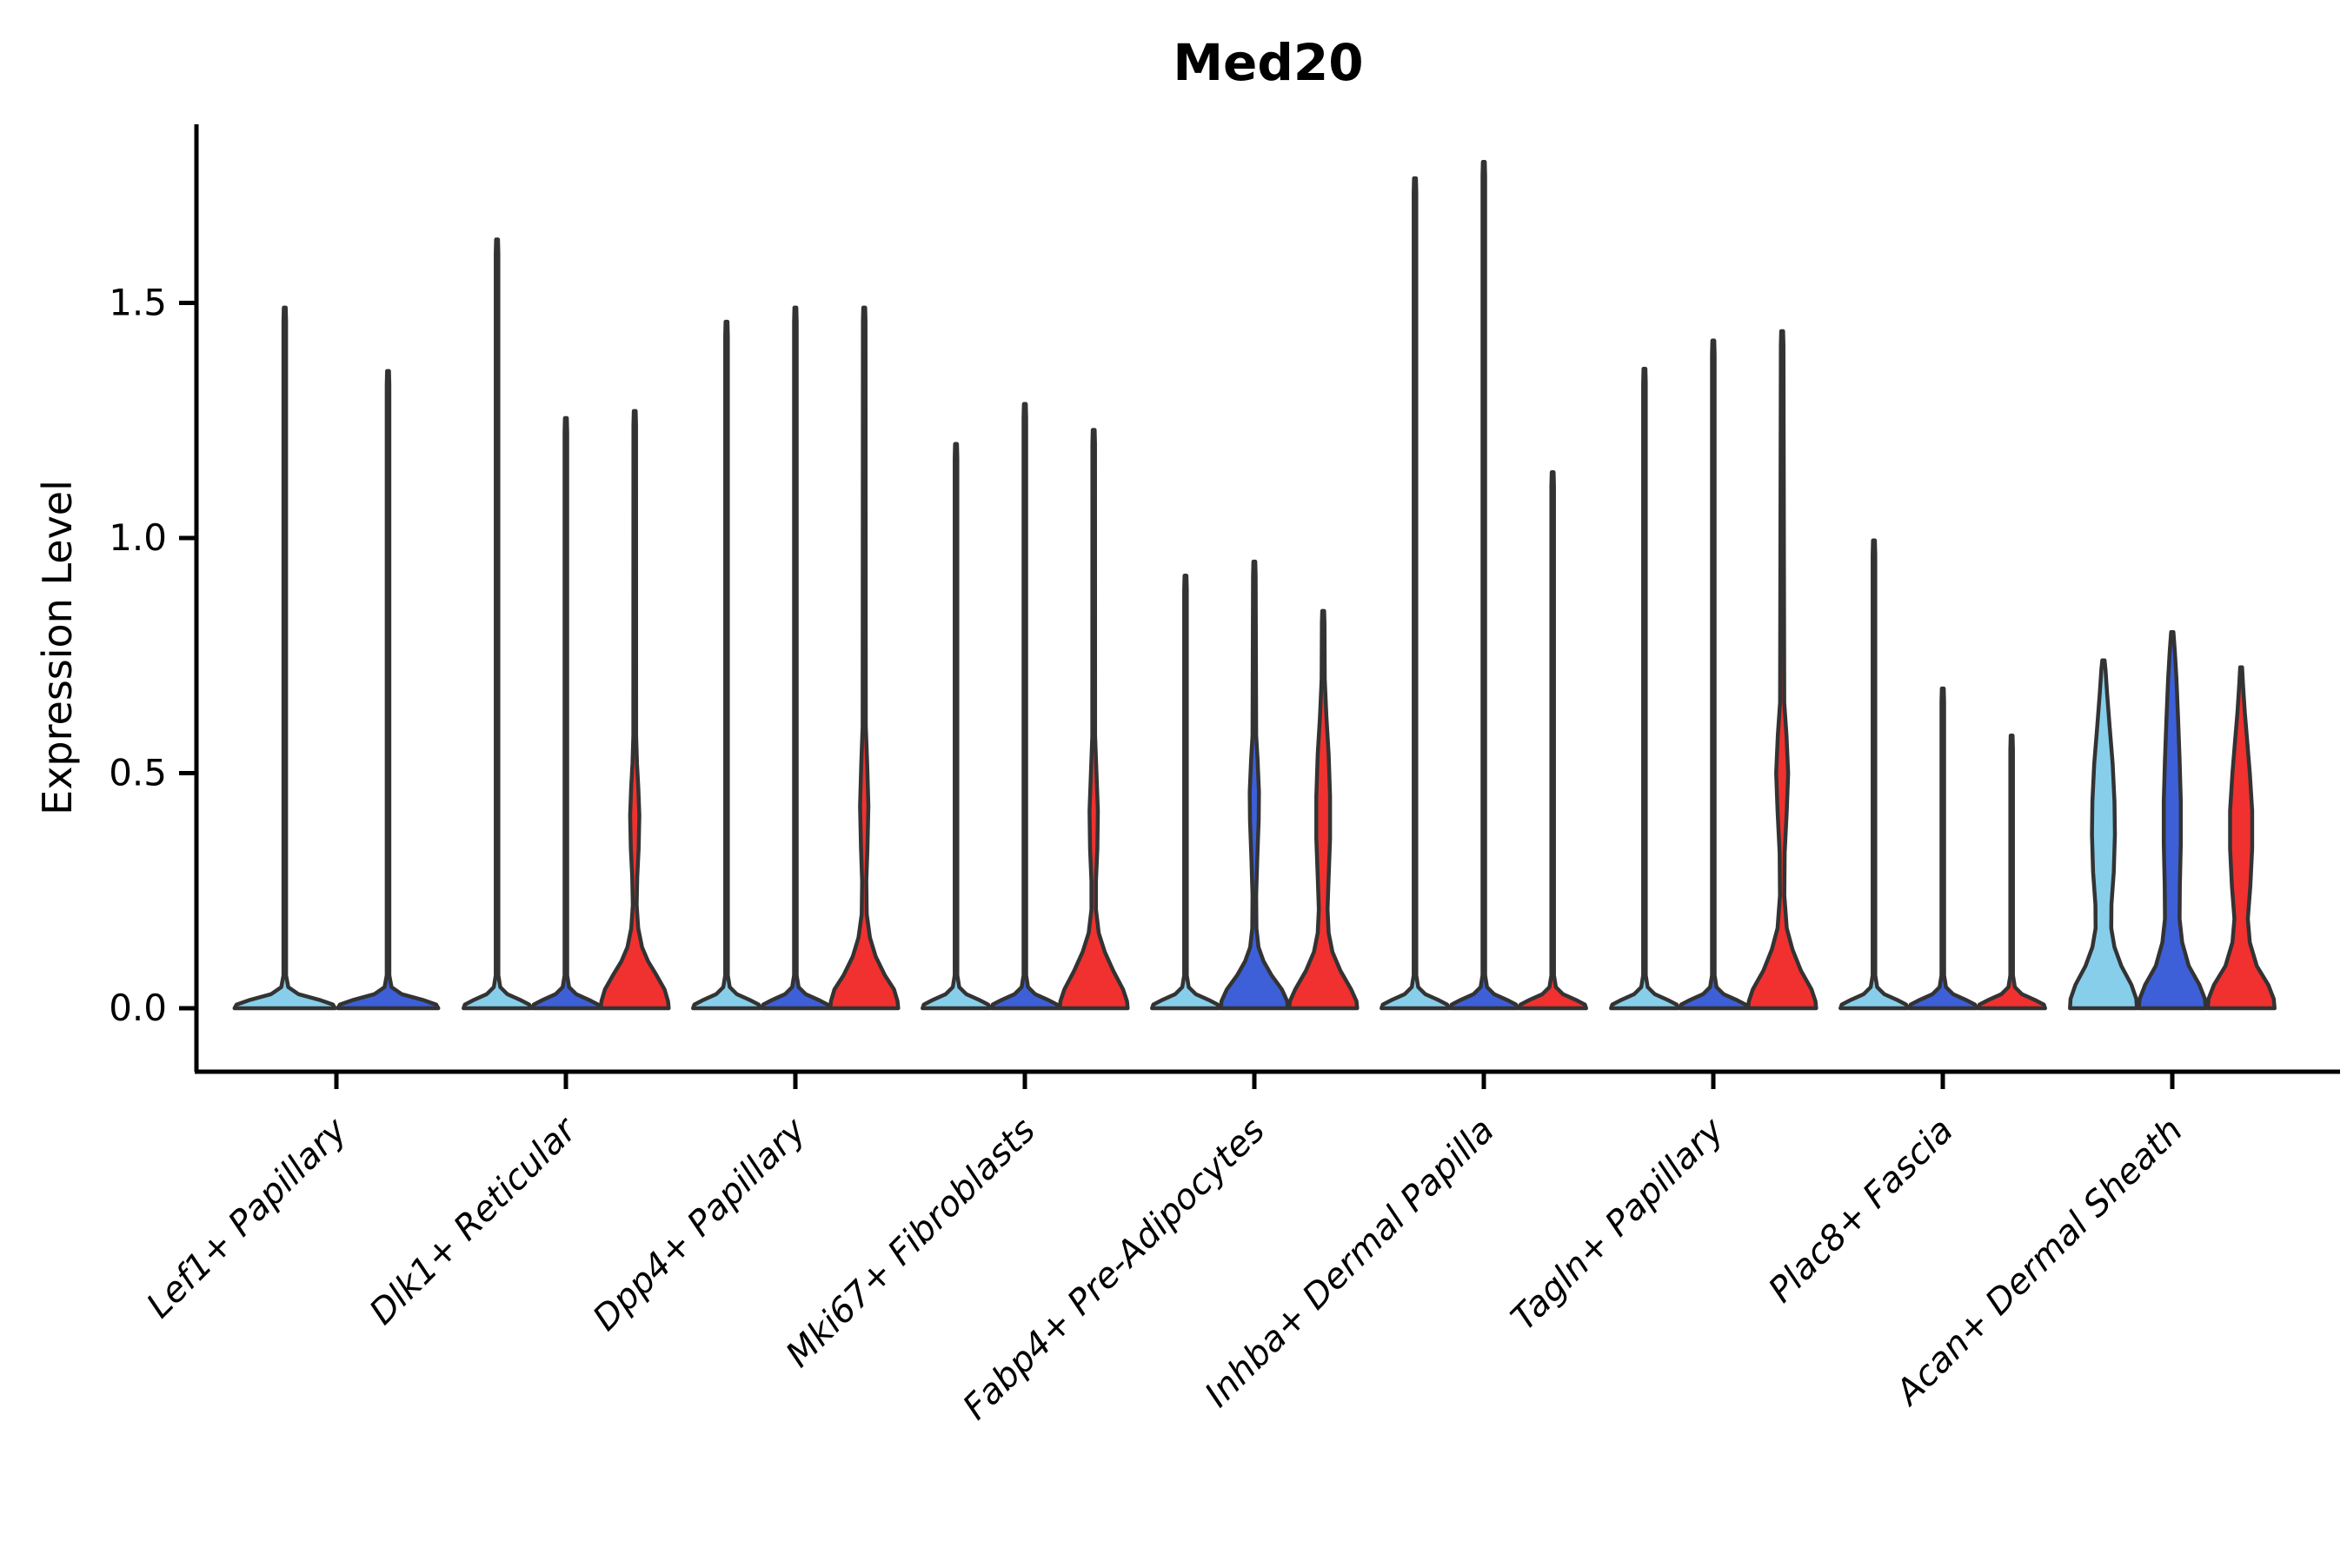 The image size is (2347, 1568). Describe the element at coordinates (1781, 670) in the screenshot. I see `violin-cat6-s3` at that location.